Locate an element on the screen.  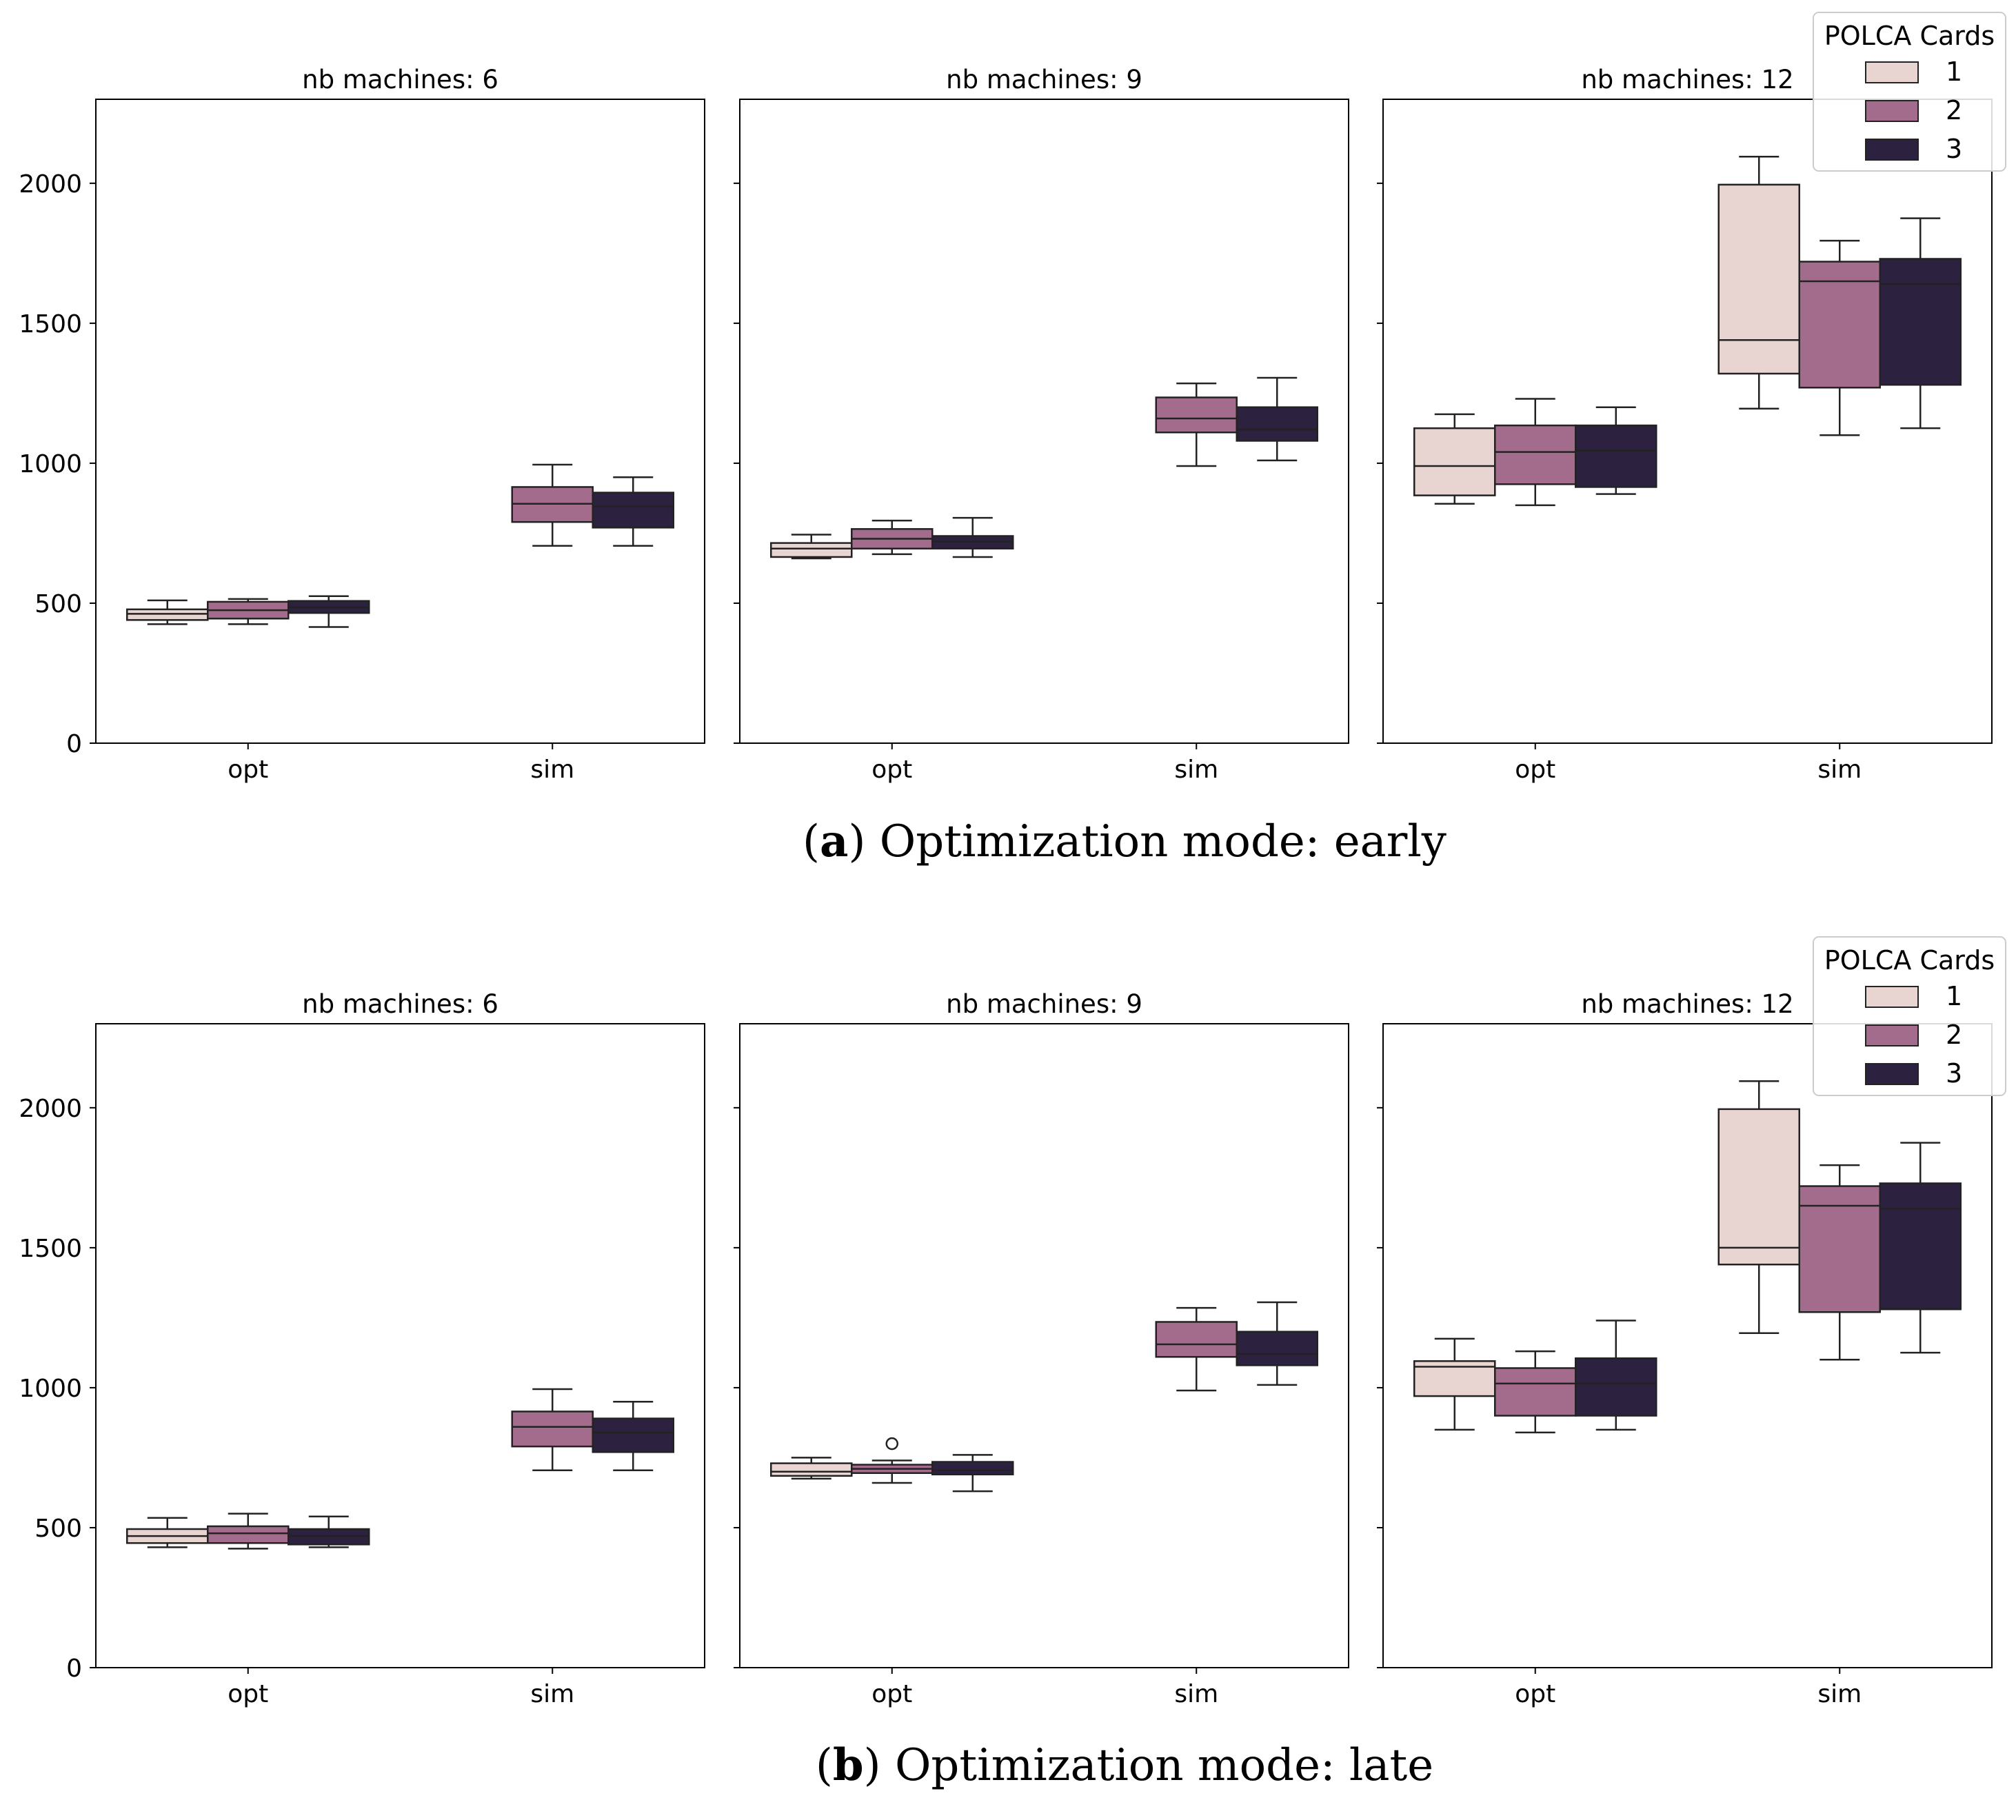
figure-caption: (b) Optimization mode: late is located at coordinates (1124, 1765).